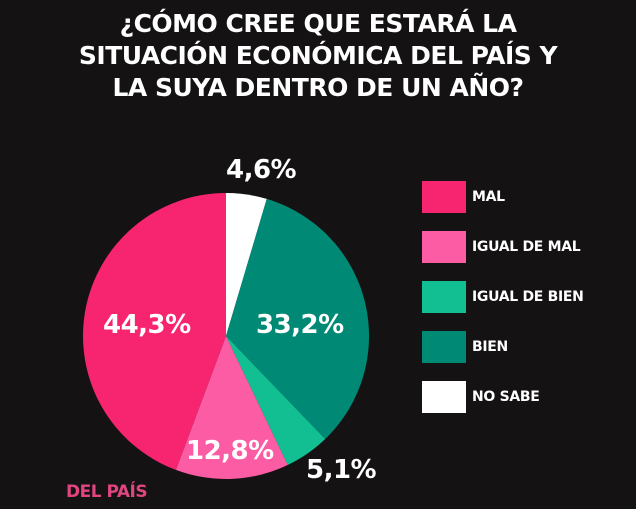 This screenshot has height=509, width=636. I want to click on legend-item-igual-de-mal: IGUAL DE MAL, so click(503, 247).